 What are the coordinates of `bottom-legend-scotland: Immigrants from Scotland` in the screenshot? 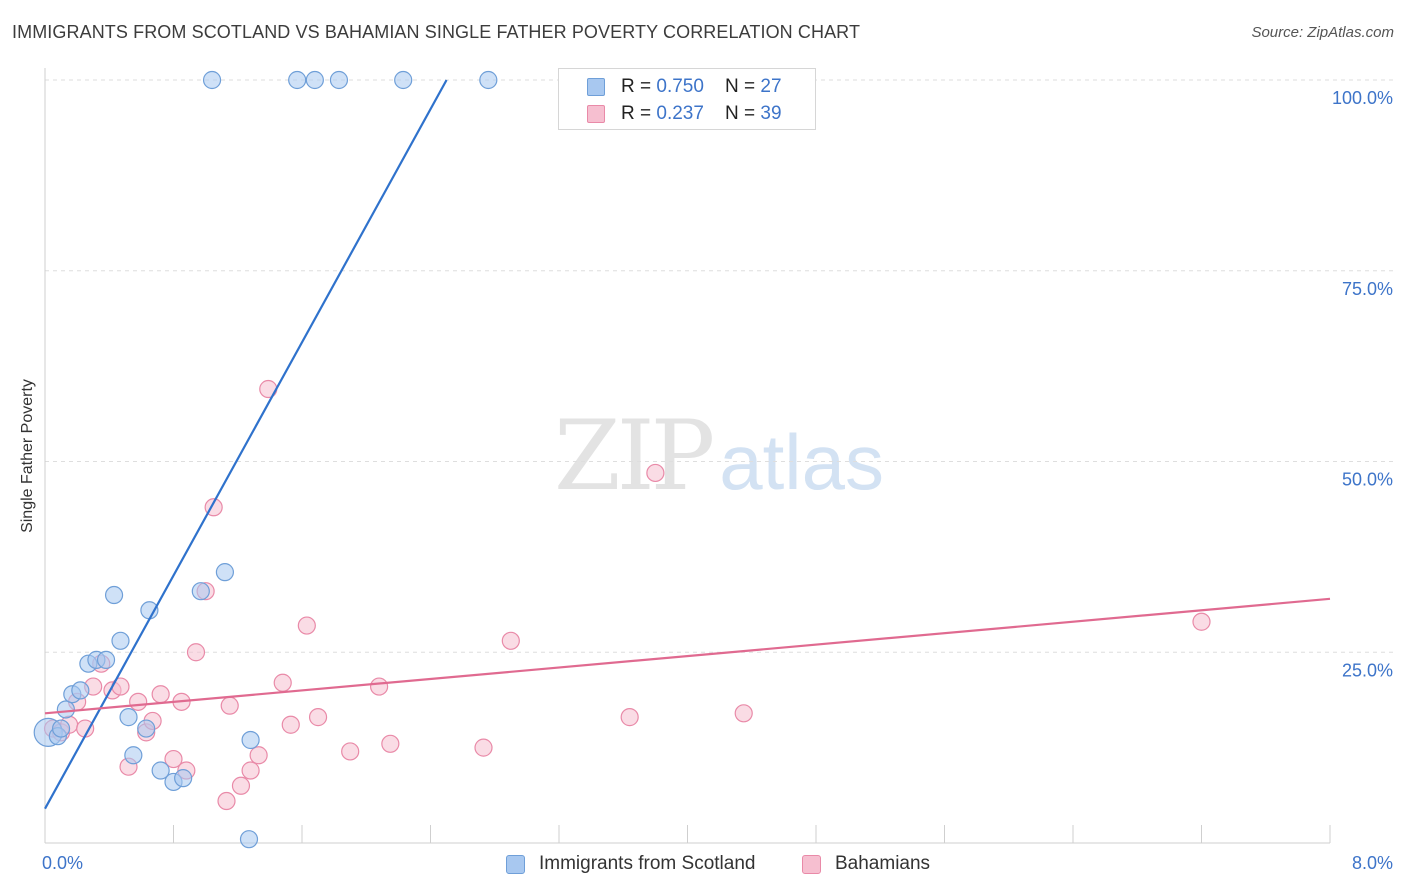 It's located at (630, 864).